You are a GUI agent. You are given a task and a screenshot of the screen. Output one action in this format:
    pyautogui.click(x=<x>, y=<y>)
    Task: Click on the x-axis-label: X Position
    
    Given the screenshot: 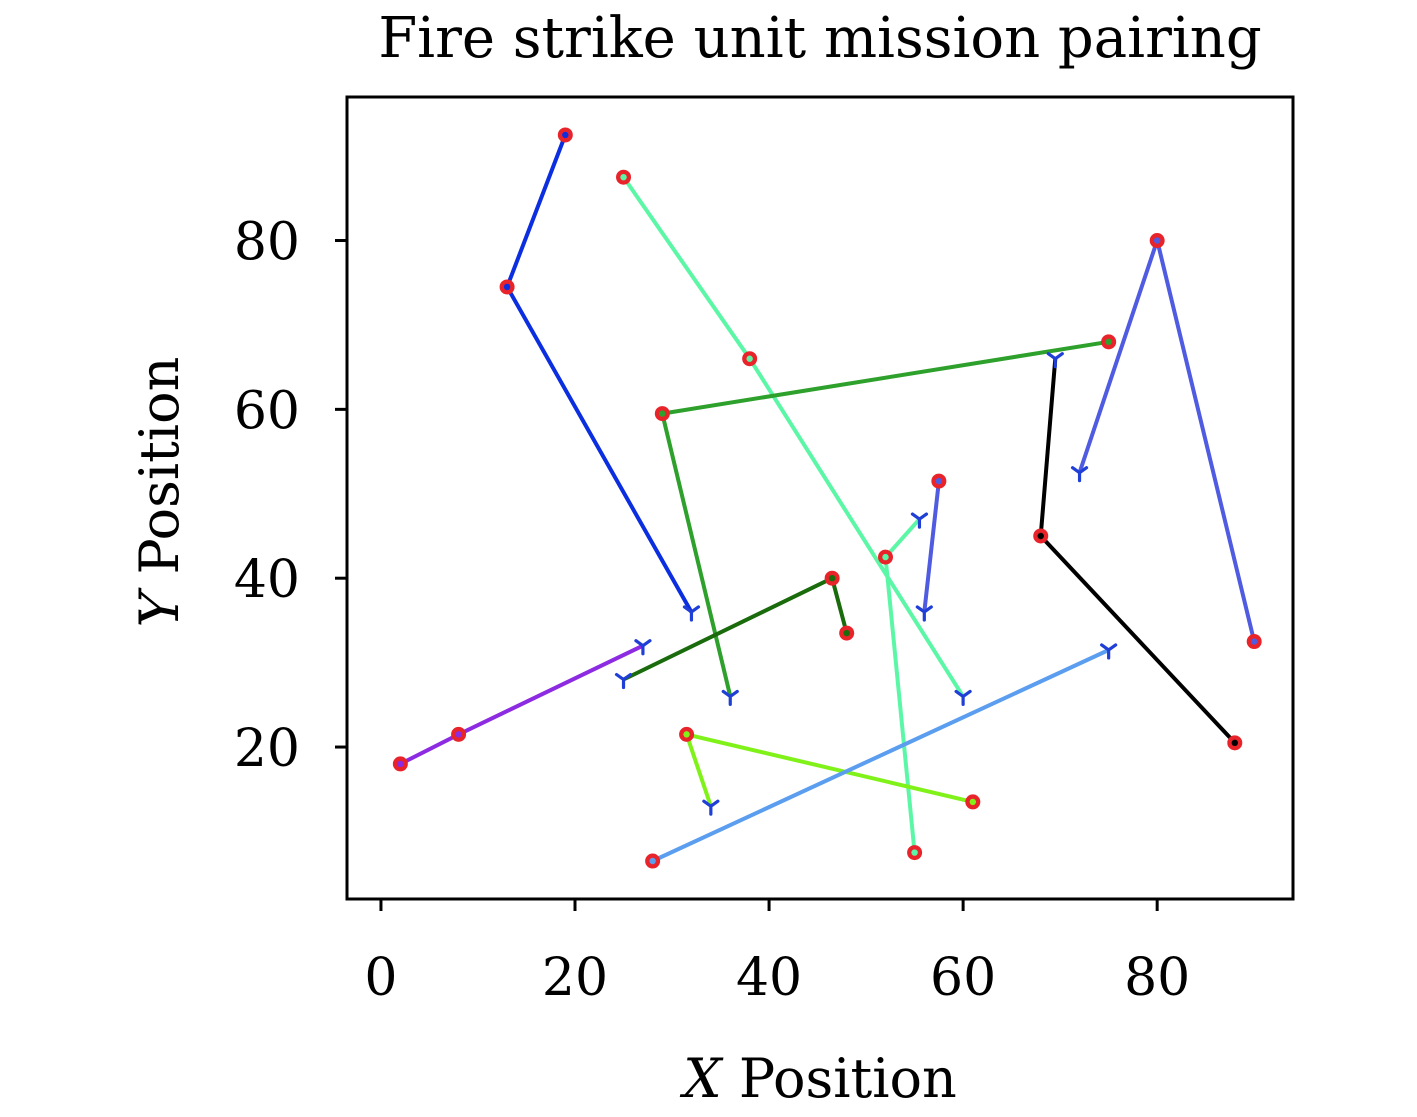 What is the action you would take?
    pyautogui.click(x=818, y=1078)
    